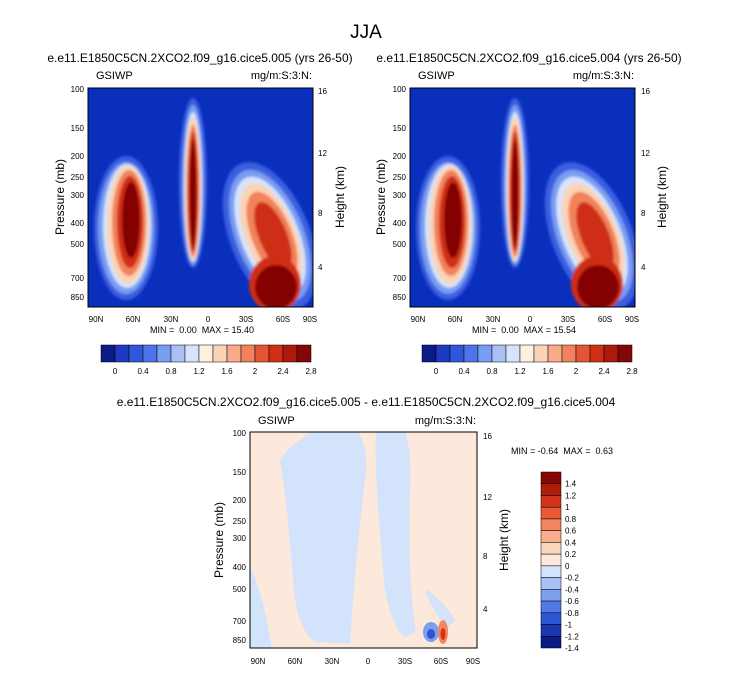 Image resolution: width=733 pixels, height=673 pixels. Describe the element at coordinates (400, 278) in the screenshot. I see `panel-2-ytick-700: 700` at that location.